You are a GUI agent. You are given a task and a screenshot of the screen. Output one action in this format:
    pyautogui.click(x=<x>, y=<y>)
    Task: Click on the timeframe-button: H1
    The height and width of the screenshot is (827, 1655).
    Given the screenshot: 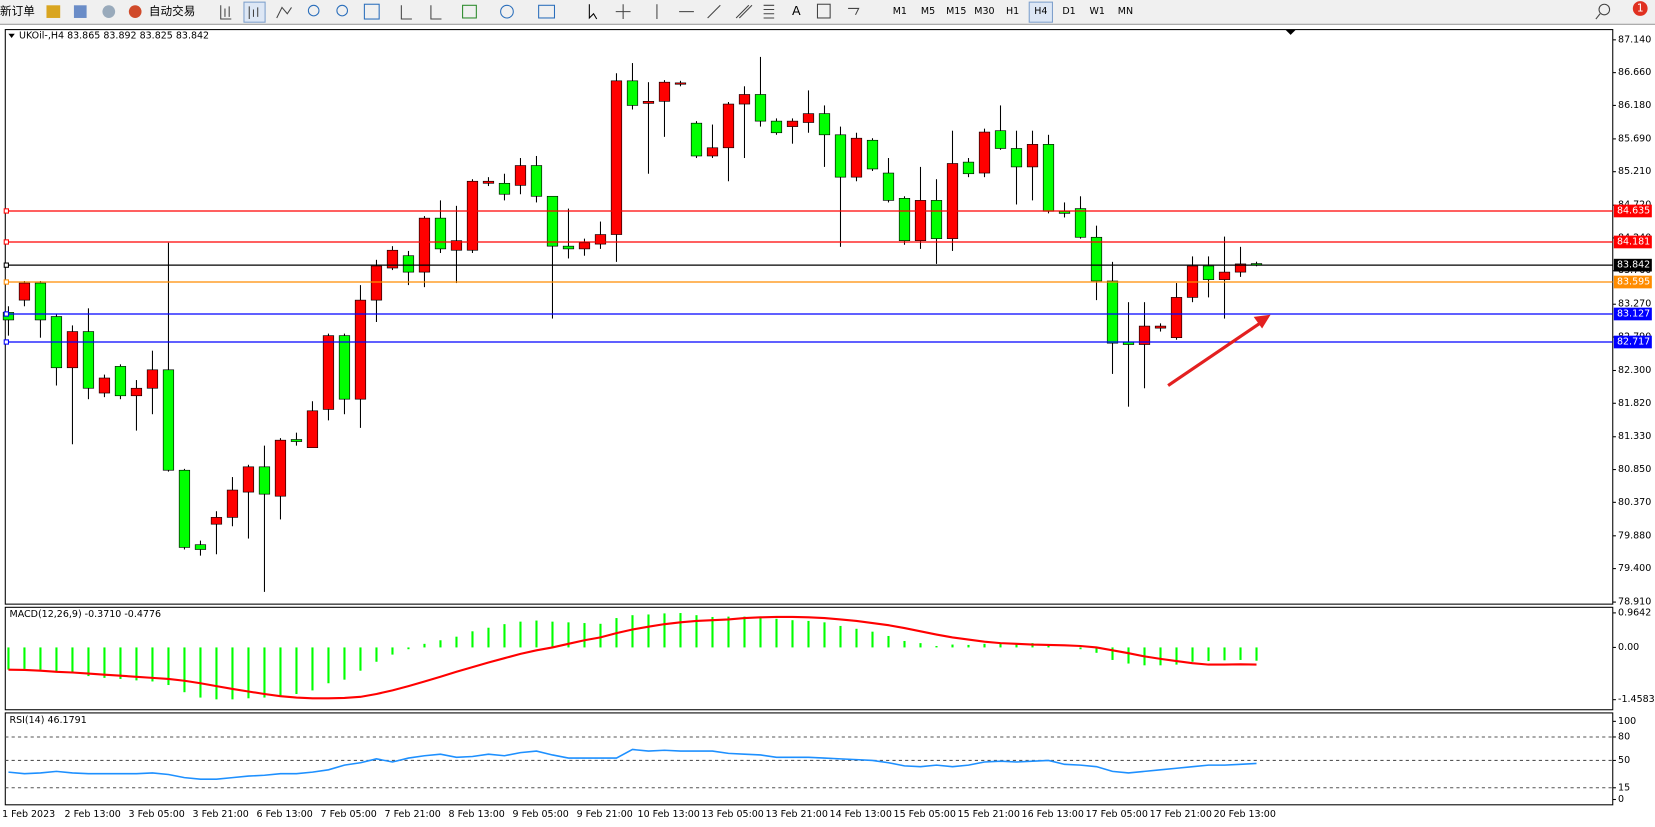 What is the action you would take?
    pyautogui.click(x=1012, y=11)
    